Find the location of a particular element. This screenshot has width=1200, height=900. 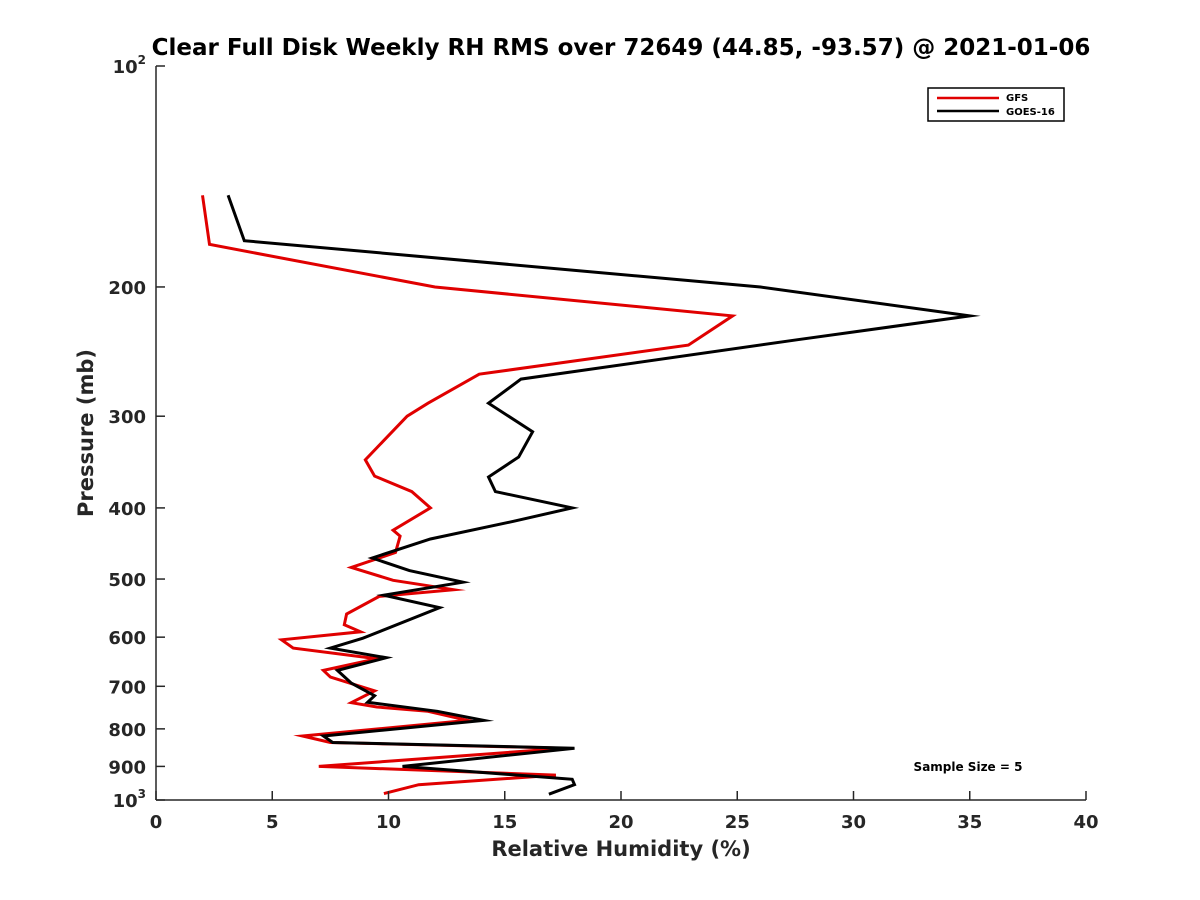

y-tick-exponent: 3 is located at coordinates (142, 794).